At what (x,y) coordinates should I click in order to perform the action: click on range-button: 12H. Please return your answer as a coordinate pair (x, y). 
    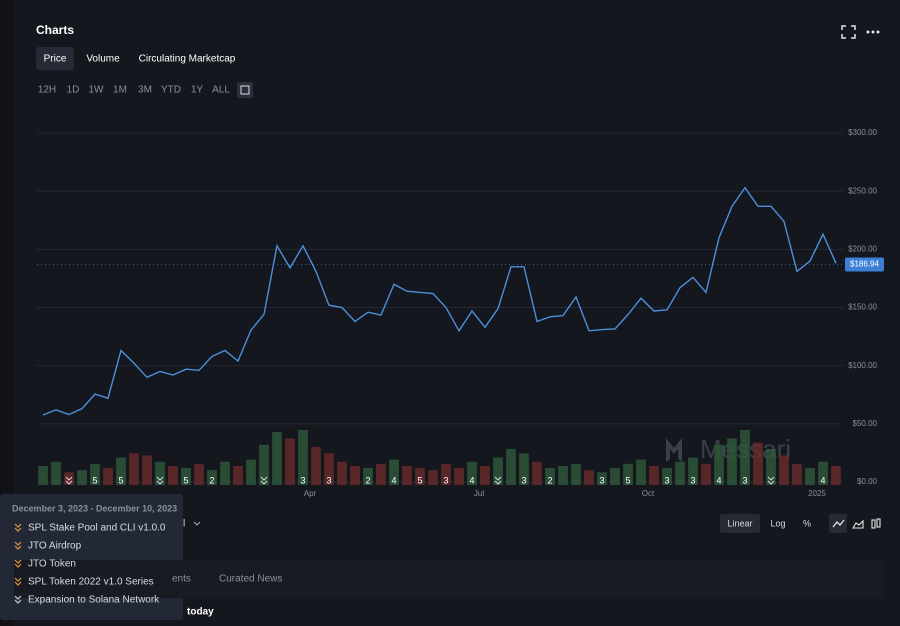
    Looking at the image, I should click on (47, 90).